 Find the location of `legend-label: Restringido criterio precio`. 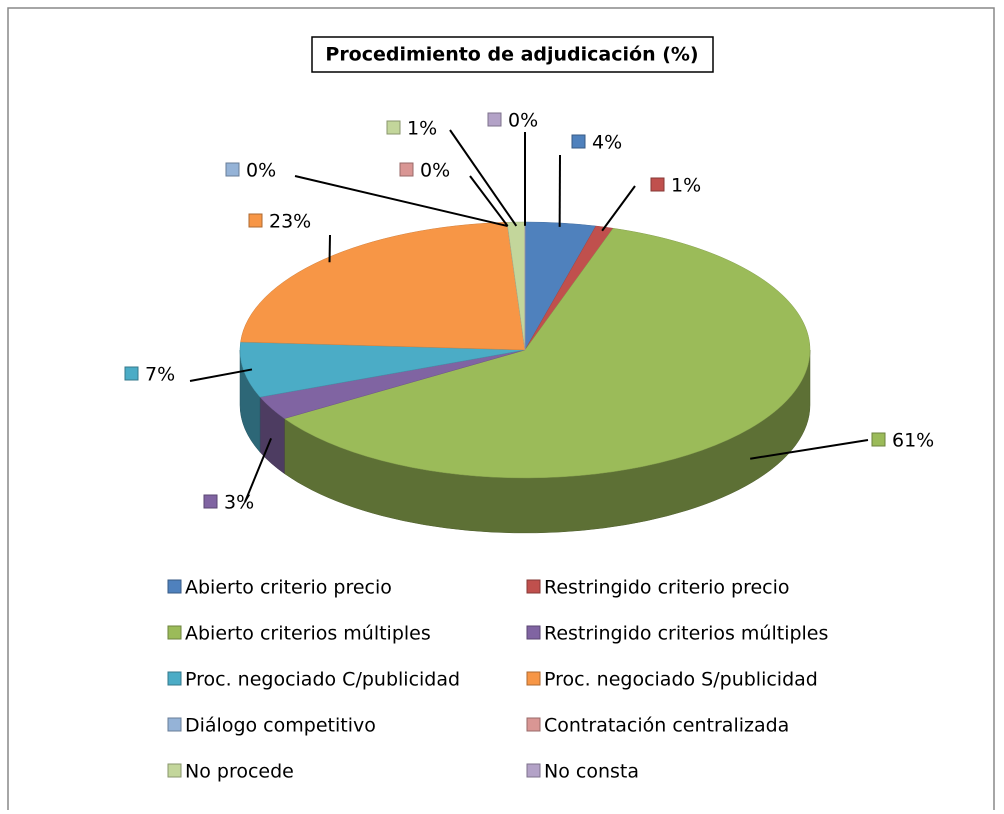

legend-label: Restringido criterio precio is located at coordinates (667, 588).